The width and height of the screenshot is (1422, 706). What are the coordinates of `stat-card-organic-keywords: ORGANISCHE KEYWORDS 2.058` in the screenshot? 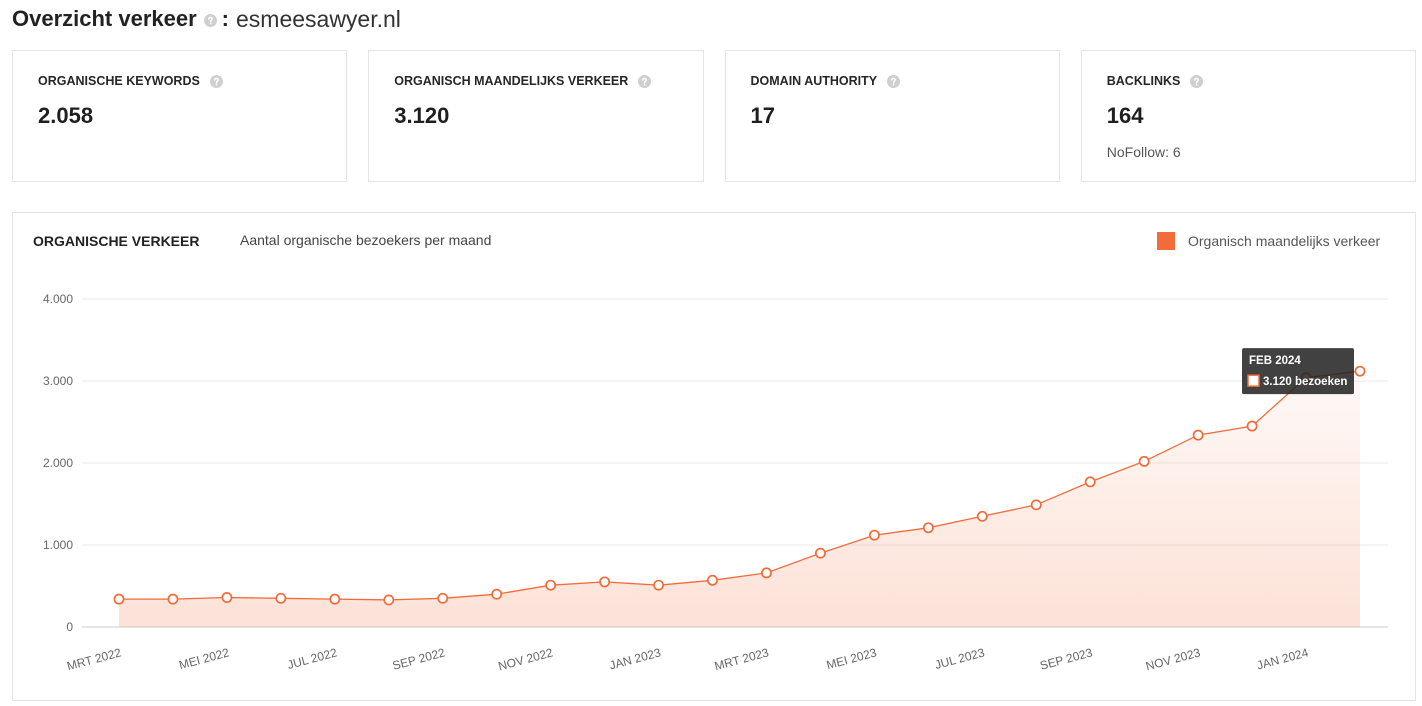 It's located at (180, 116).